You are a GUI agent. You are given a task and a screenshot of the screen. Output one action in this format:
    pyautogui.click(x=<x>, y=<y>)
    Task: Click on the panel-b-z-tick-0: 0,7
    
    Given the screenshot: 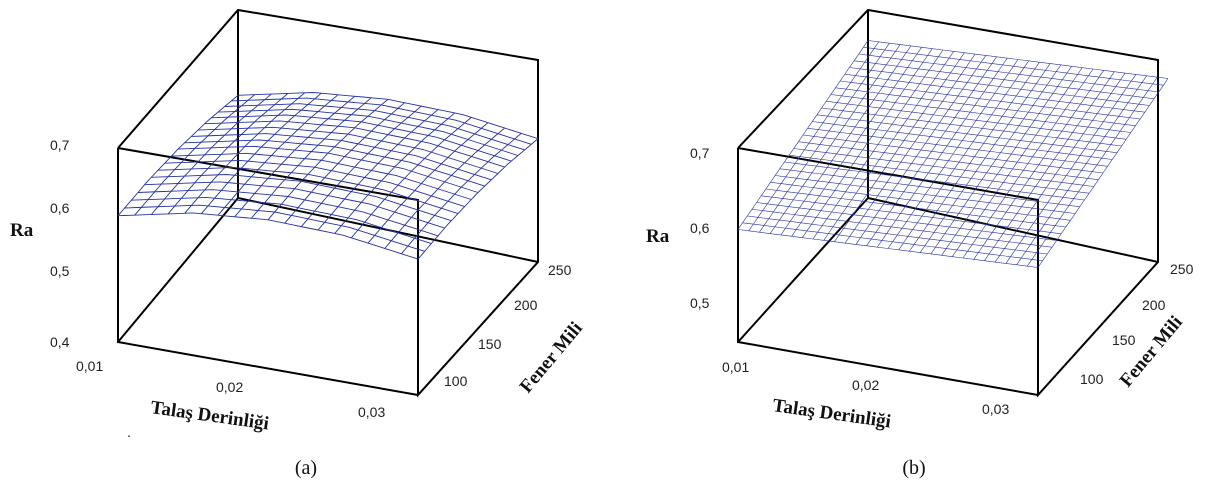 What is the action you would take?
    pyautogui.click(x=700, y=153)
    